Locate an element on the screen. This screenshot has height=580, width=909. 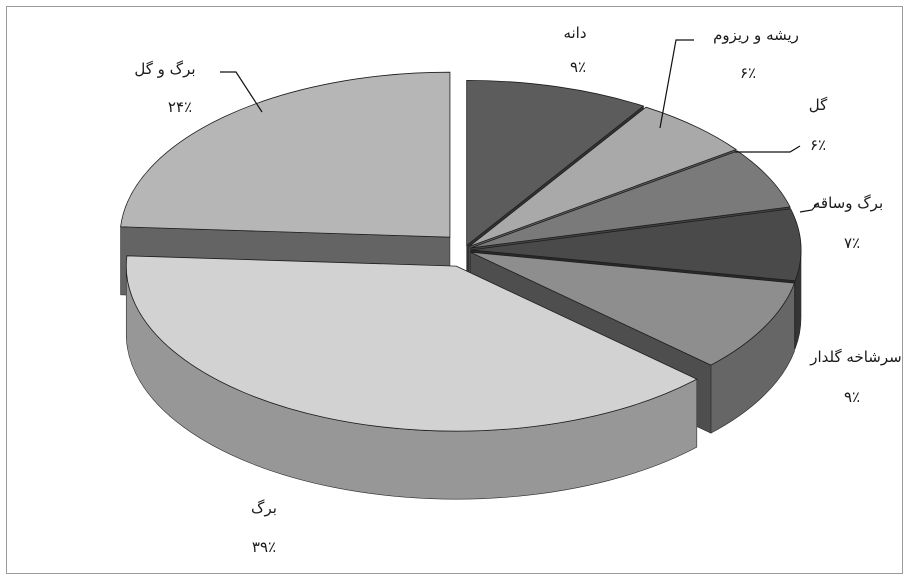
slice-label-4: سرشاخه گلدار is located at coordinates (855, 357).